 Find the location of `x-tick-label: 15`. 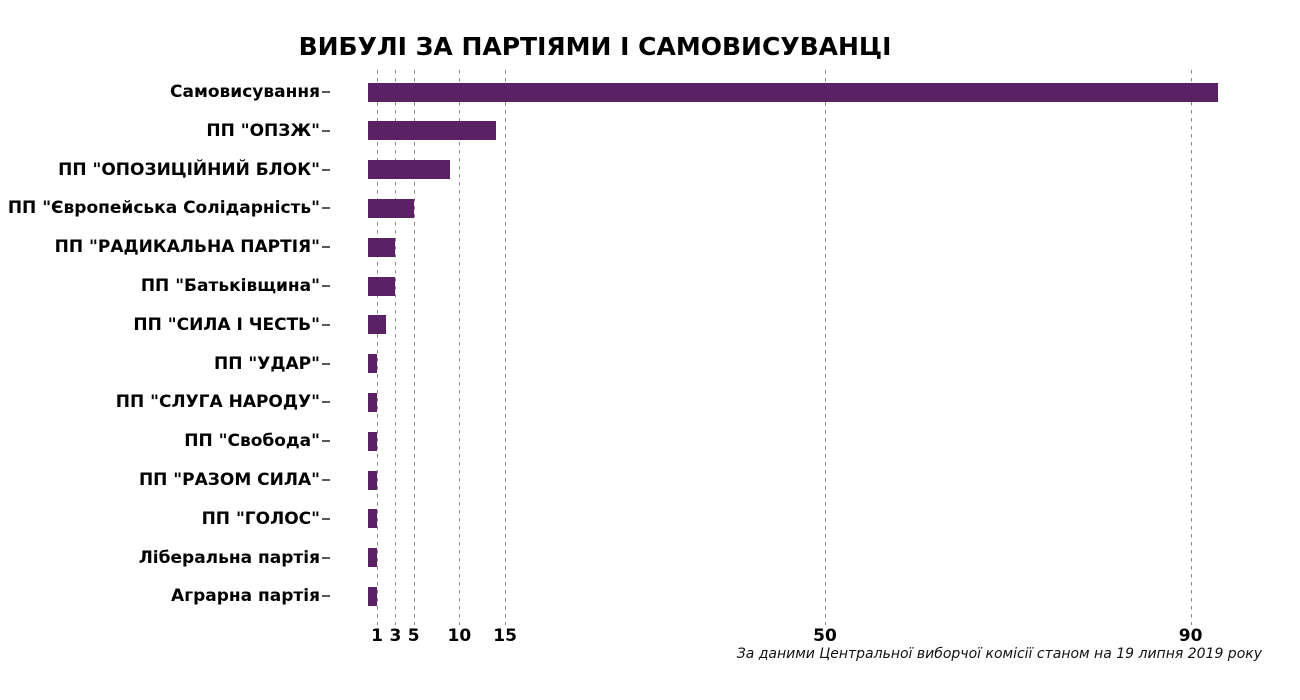

x-tick-label: 15 is located at coordinates (505, 636).